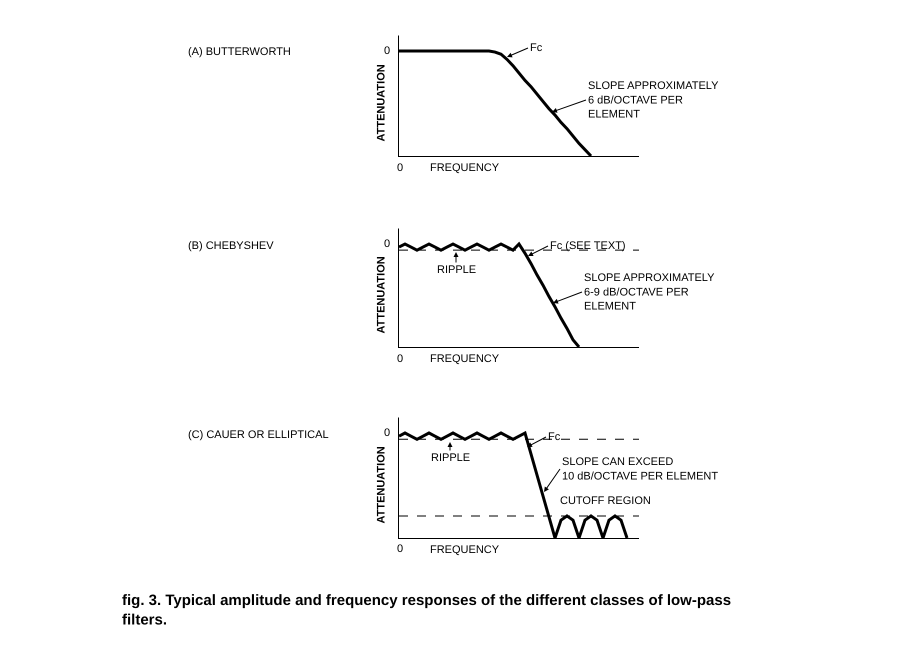 Image resolution: width=921 pixels, height=662 pixels. Describe the element at coordinates (231, 246) in the screenshot. I see `text: (B) CHEBYSHEV` at that location.